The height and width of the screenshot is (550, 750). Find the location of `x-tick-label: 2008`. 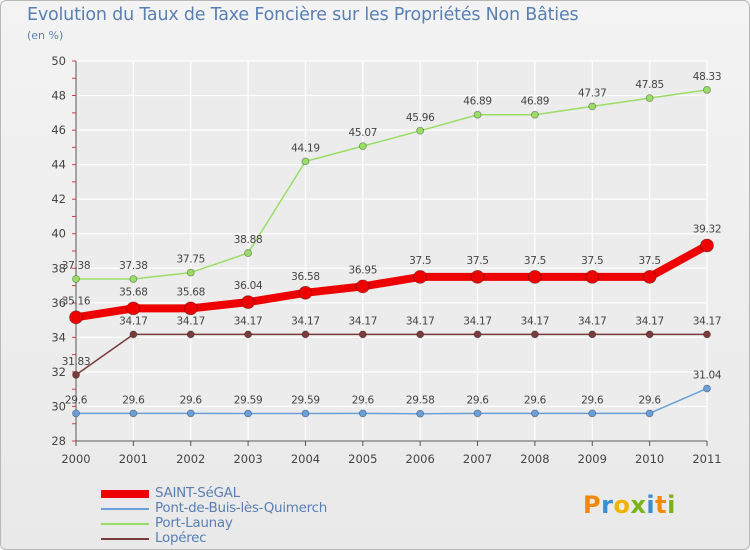

x-tick-label: 2008 is located at coordinates (534, 459).